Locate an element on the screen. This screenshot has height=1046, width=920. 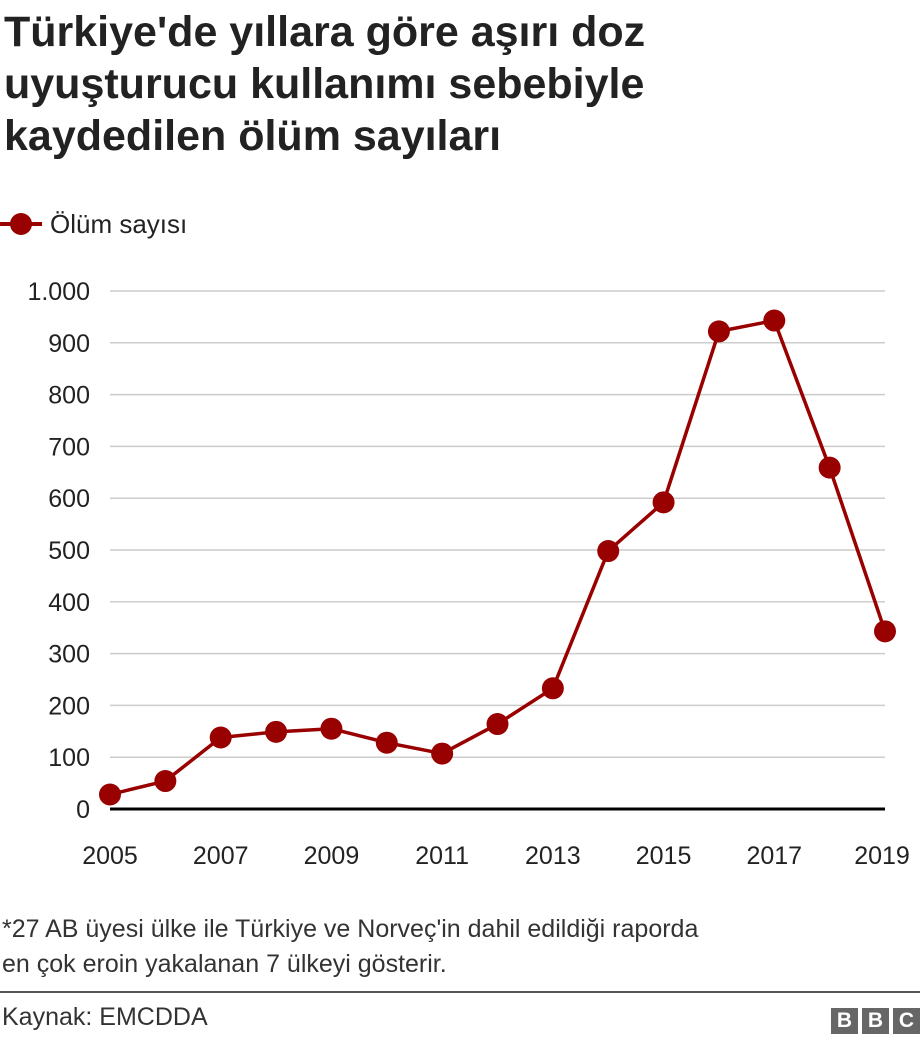
y-tick-label: 500 is located at coordinates (69, 551).